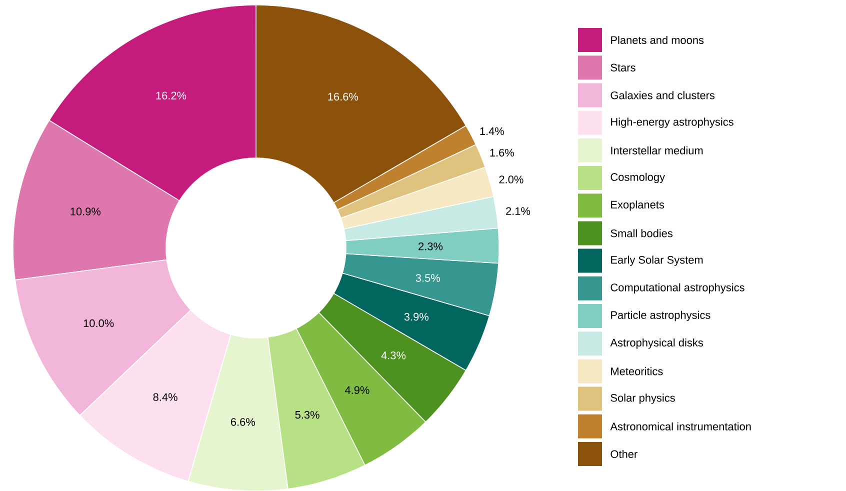  Describe the element at coordinates (680, 426) in the screenshot. I see `legend-label: Astronomical instrumentation` at that location.